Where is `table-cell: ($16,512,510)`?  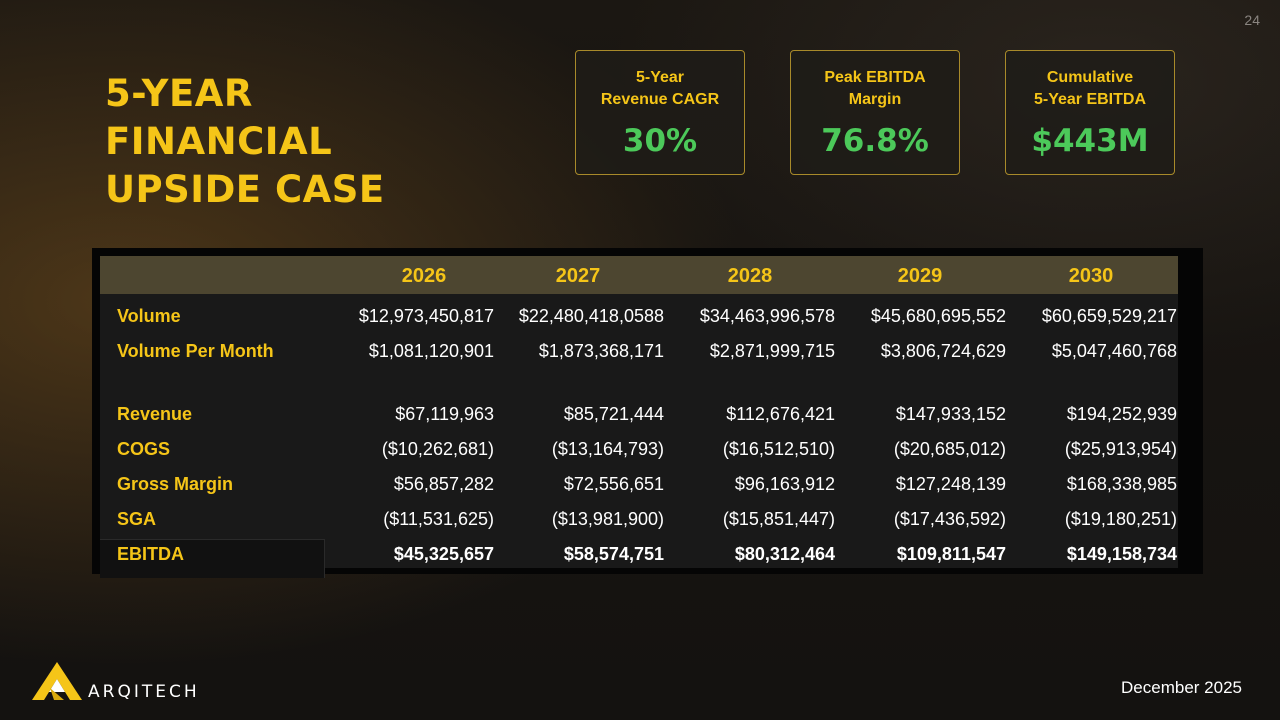 table-cell: ($16,512,510) is located at coordinates (778, 449).